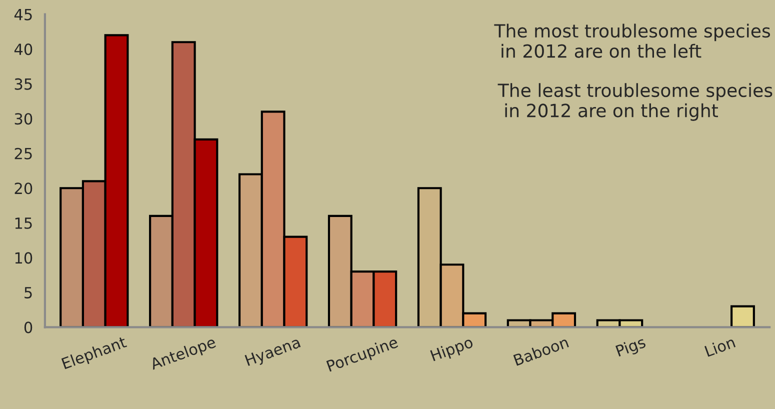  Describe the element at coordinates (632, 41) in the screenshot. I see `annotation: The most troublesome species in 2012 are on the left` at that location.